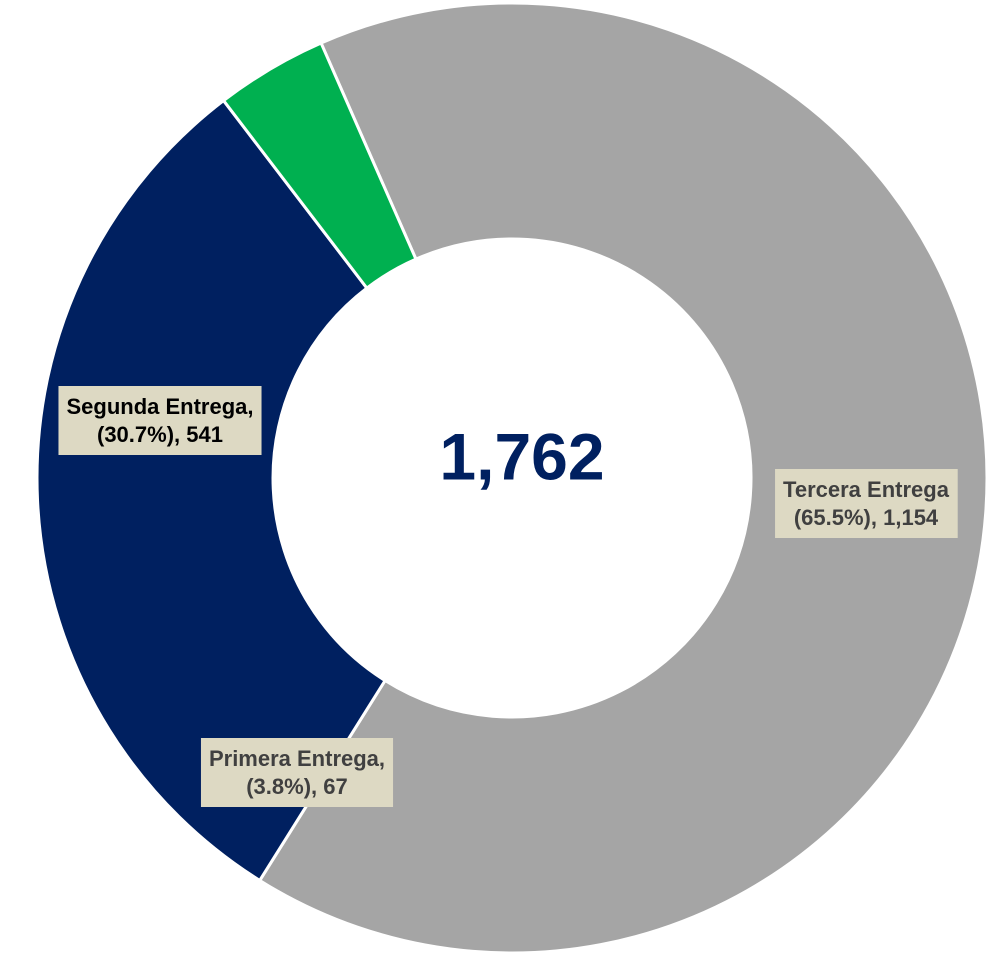 Image resolution: width=991 pixels, height=961 pixels. What do you see at coordinates (335, 786) in the screenshot?
I see `label-value: 67` at bounding box center [335, 786].